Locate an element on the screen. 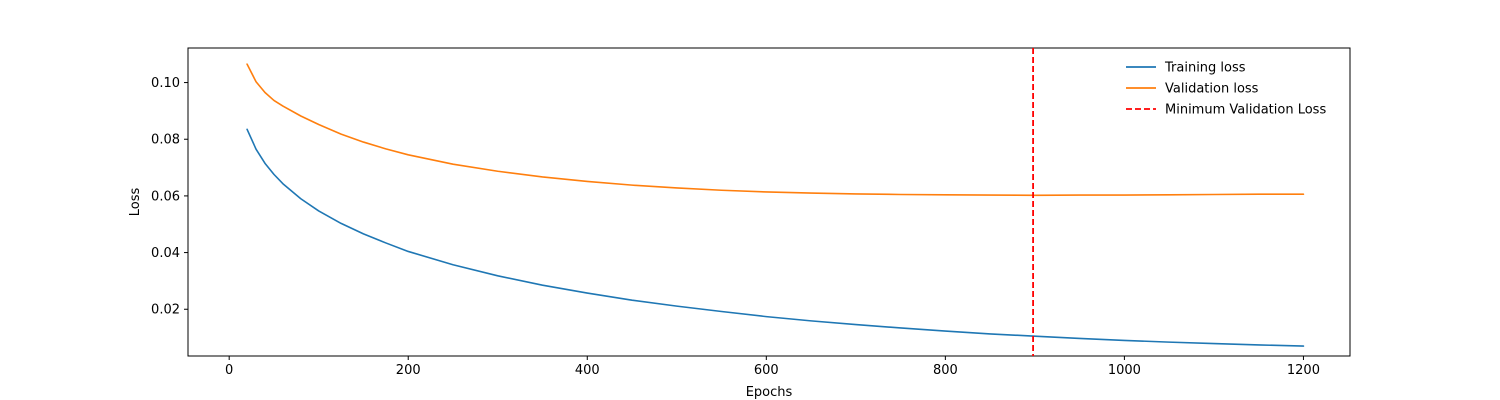 The height and width of the screenshot is (400, 1500). x-tick-label: 0 is located at coordinates (229, 370).